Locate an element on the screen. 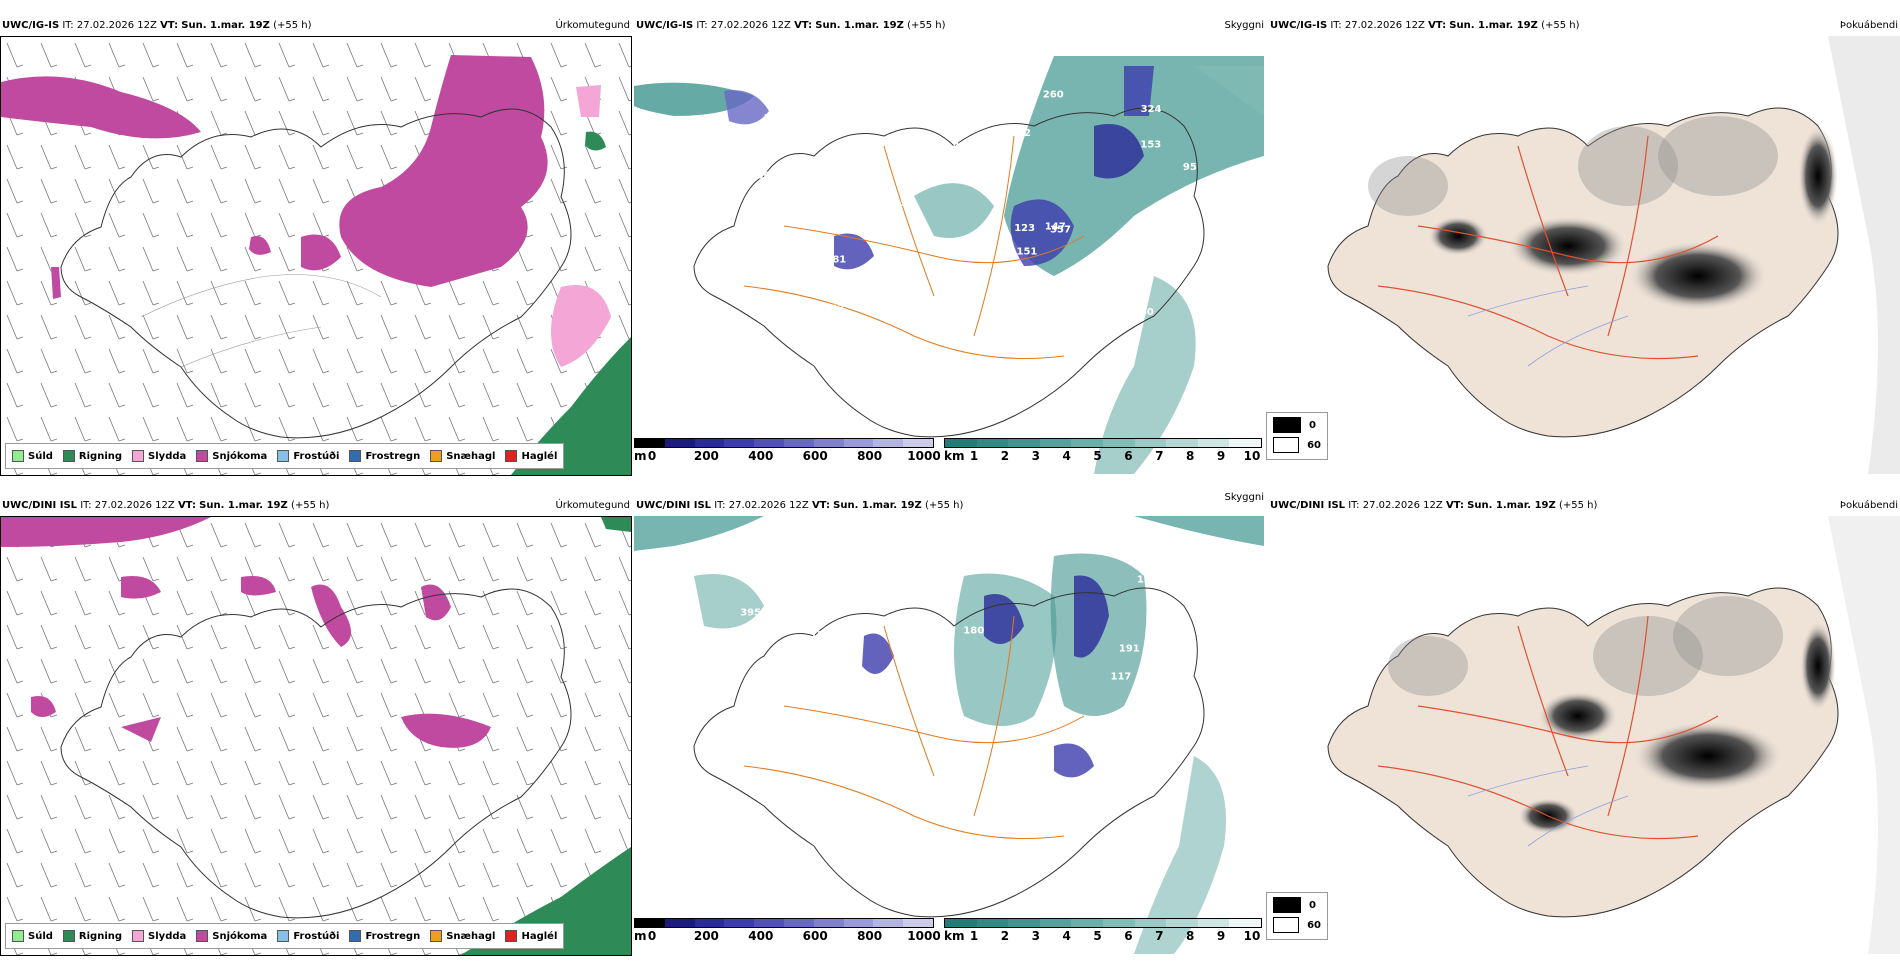  ceiling-value-label: 309 is located at coordinates (821, 290).